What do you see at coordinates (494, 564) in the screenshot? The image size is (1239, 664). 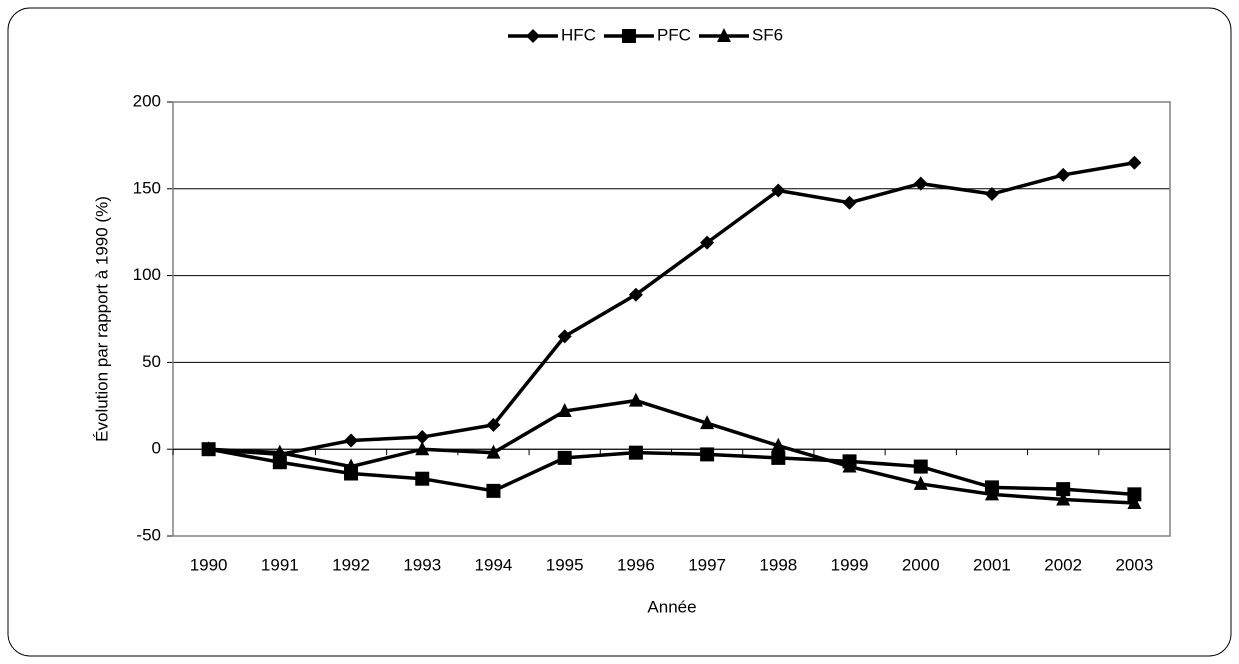 I see `x-tick-label: 1994` at bounding box center [494, 564].